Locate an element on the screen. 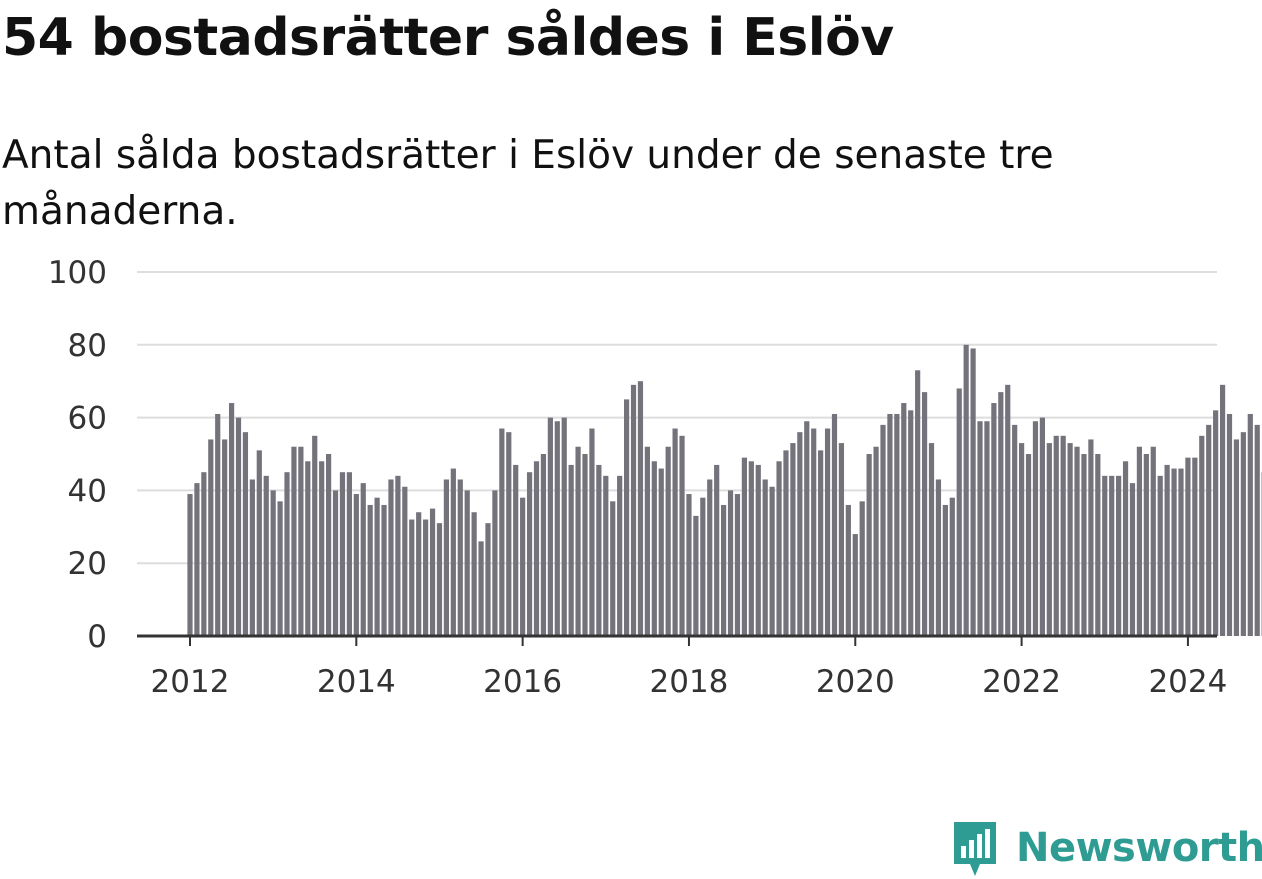  y-tick-label: 0 is located at coordinates (97, 637).